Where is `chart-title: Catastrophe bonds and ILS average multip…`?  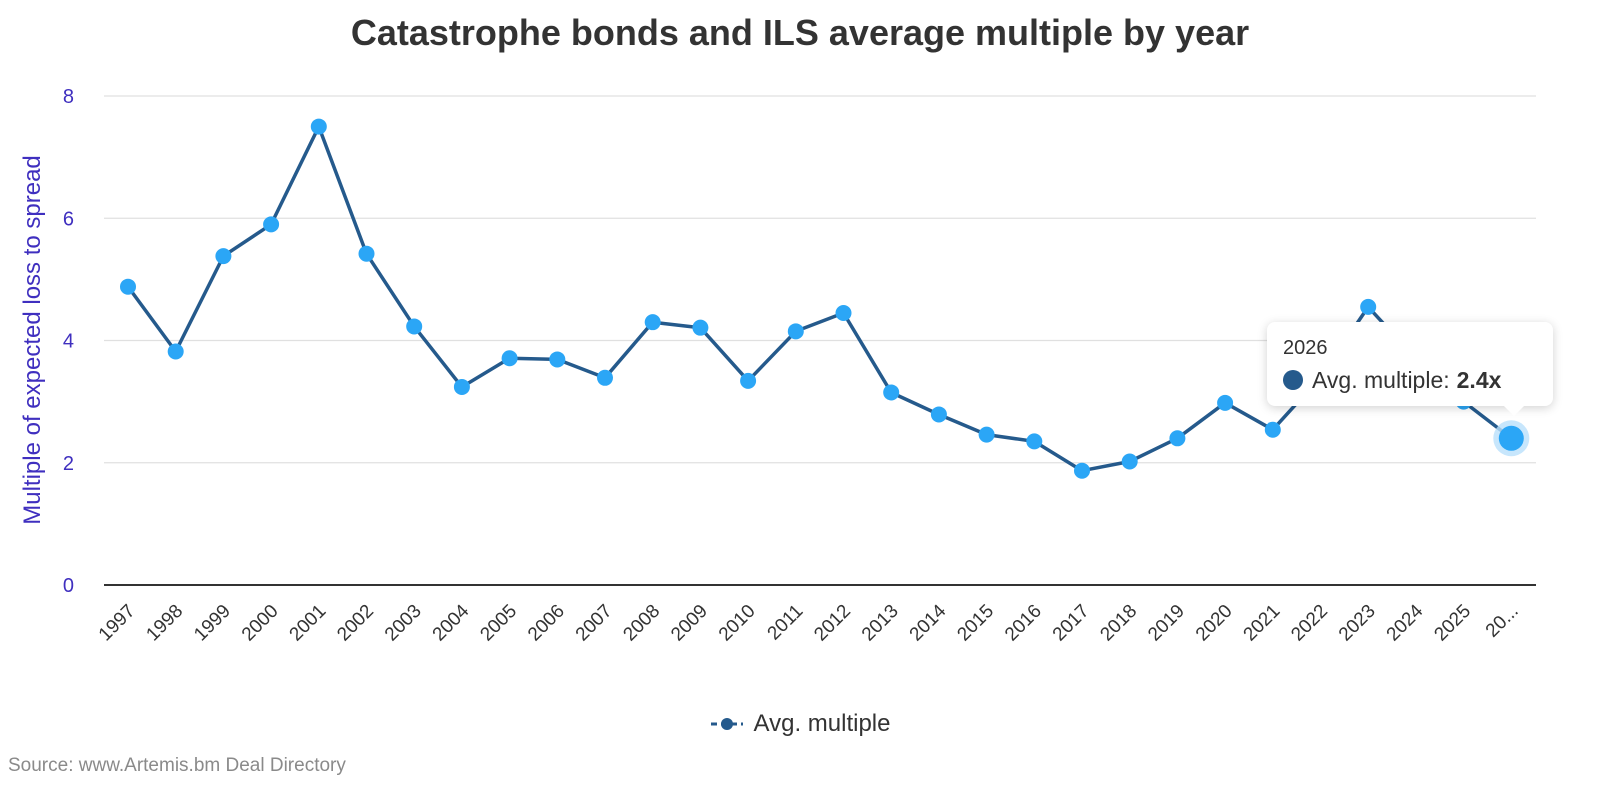 chart-title: Catastrophe bonds and ILS average multip… is located at coordinates (800, 32).